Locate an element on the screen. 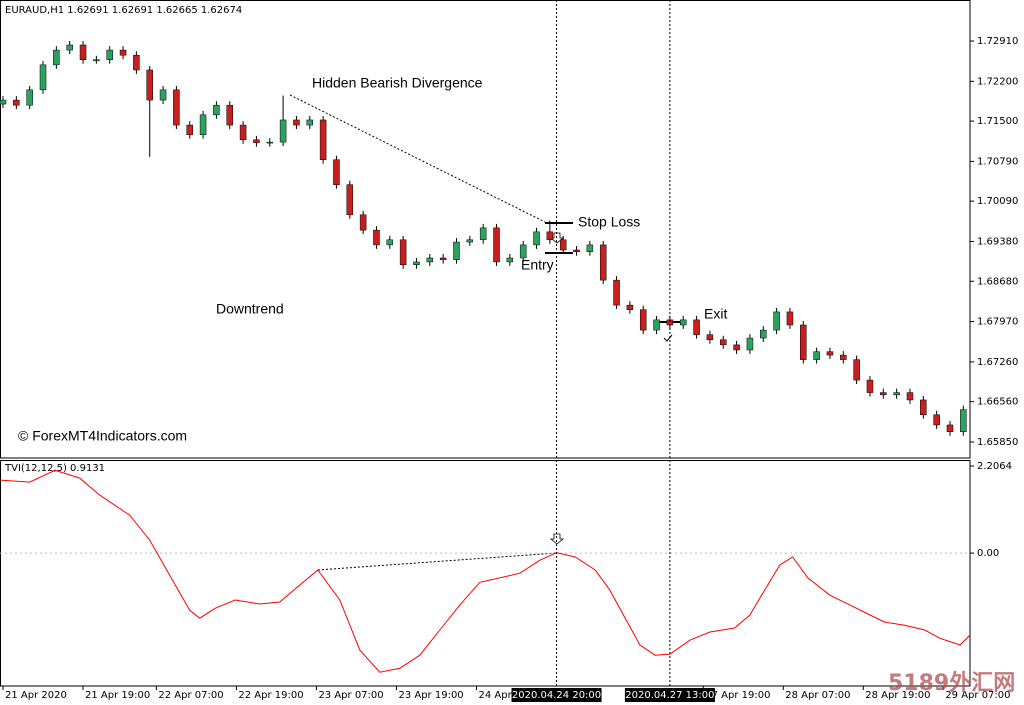  y-tick-label: 1.68680 is located at coordinates (997, 281).